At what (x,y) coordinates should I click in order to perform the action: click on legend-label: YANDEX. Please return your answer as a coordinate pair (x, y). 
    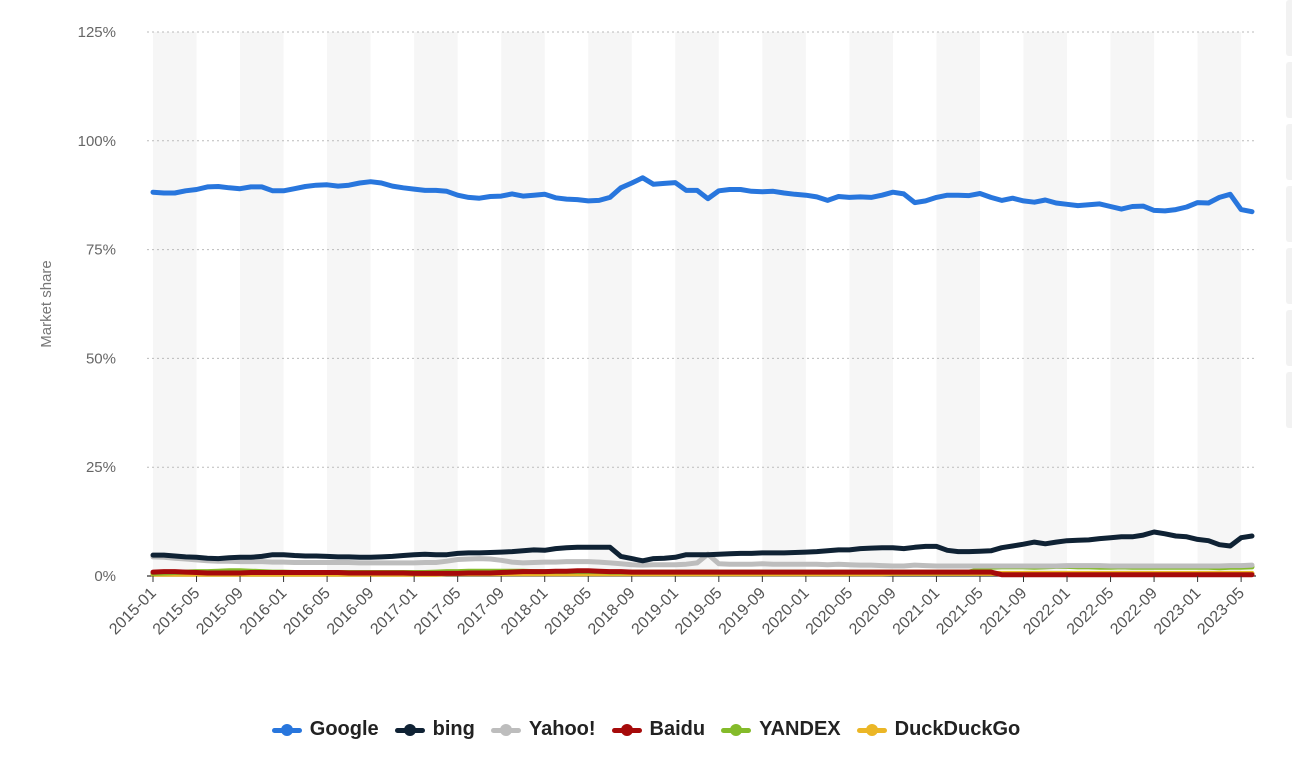
    Looking at the image, I should click on (800, 729).